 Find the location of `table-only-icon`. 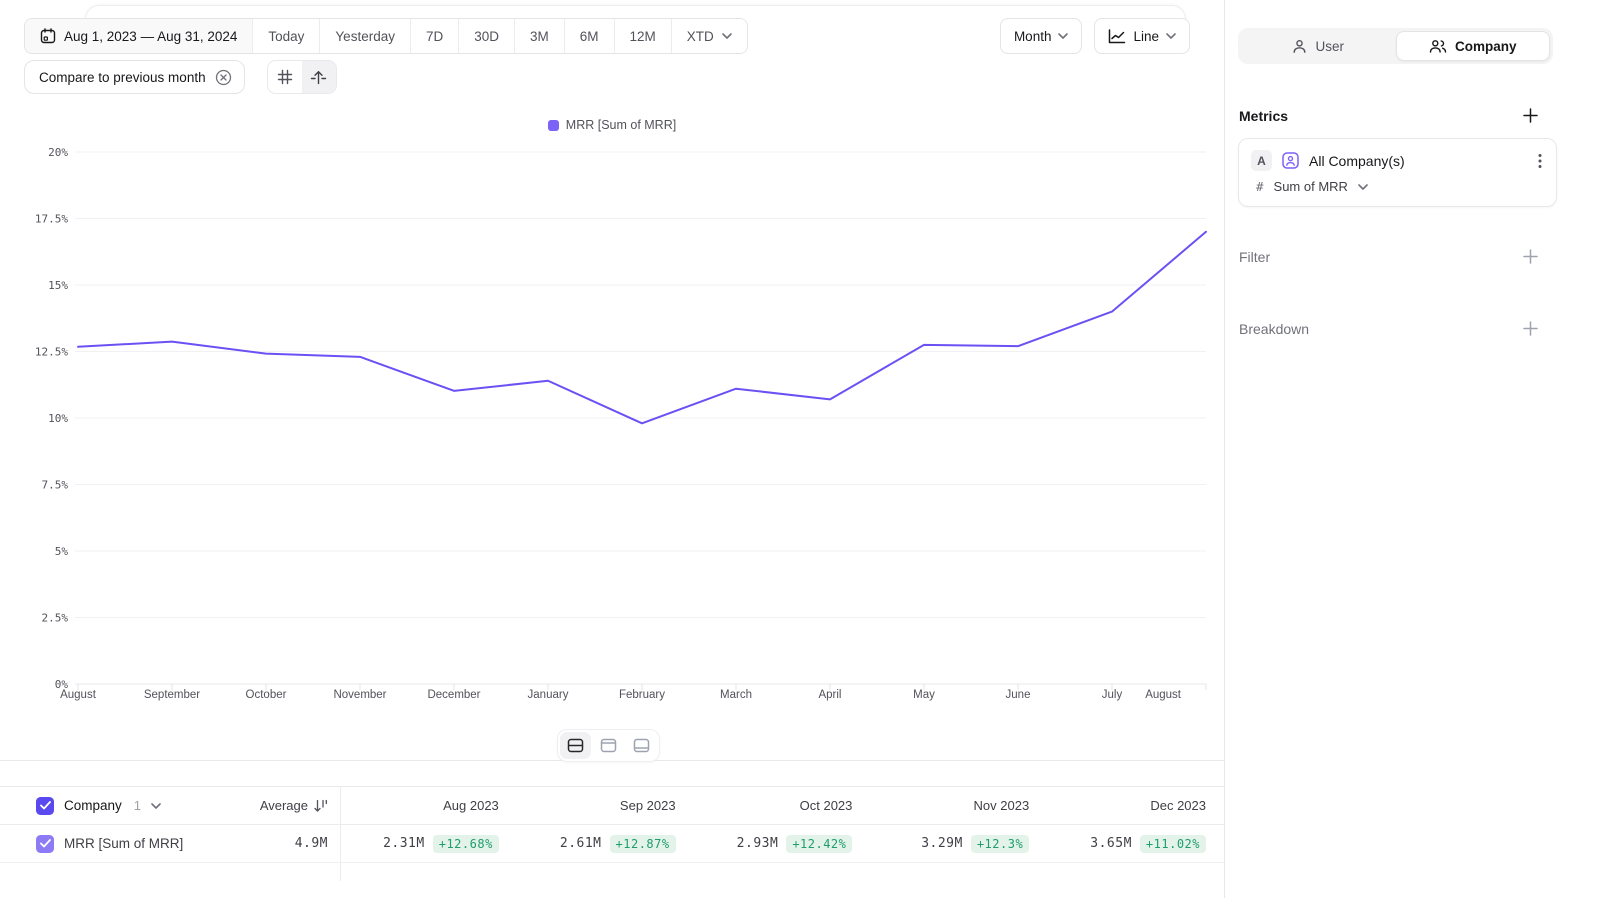

table-only-icon is located at coordinates (641, 745).